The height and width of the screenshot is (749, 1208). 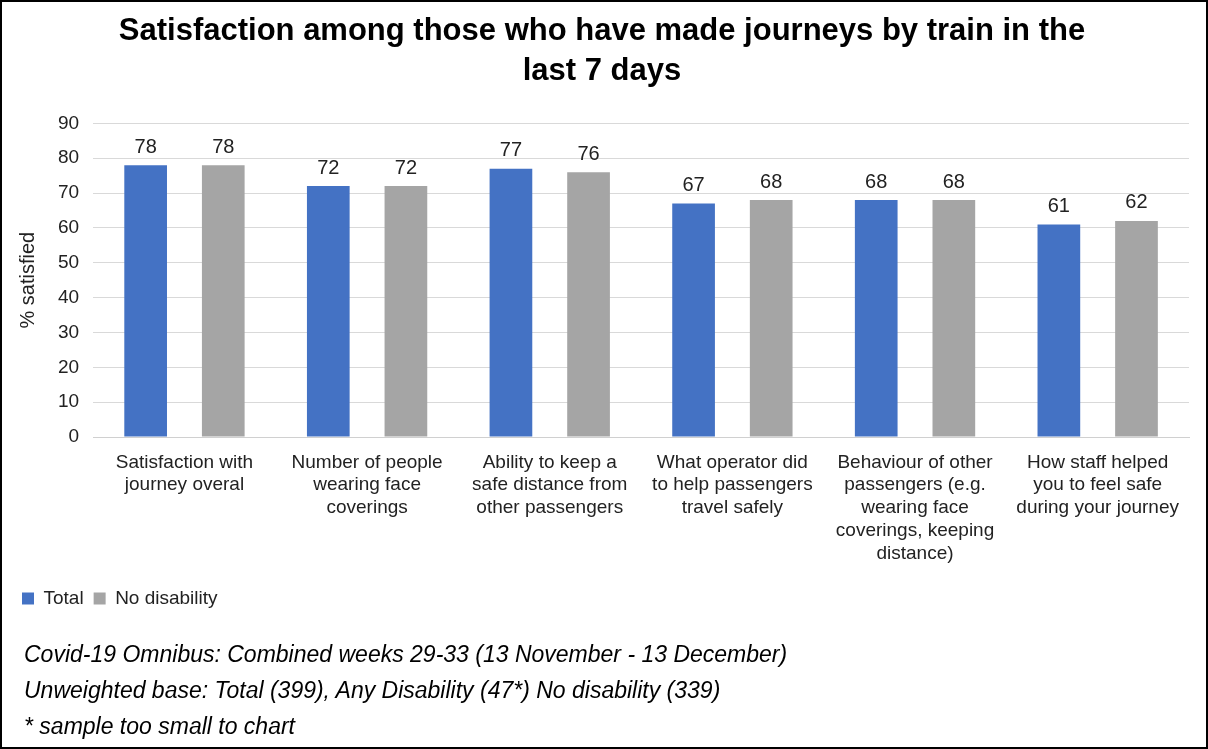 What do you see at coordinates (68, 331) in the screenshot?
I see `y-tick-label: 30` at bounding box center [68, 331].